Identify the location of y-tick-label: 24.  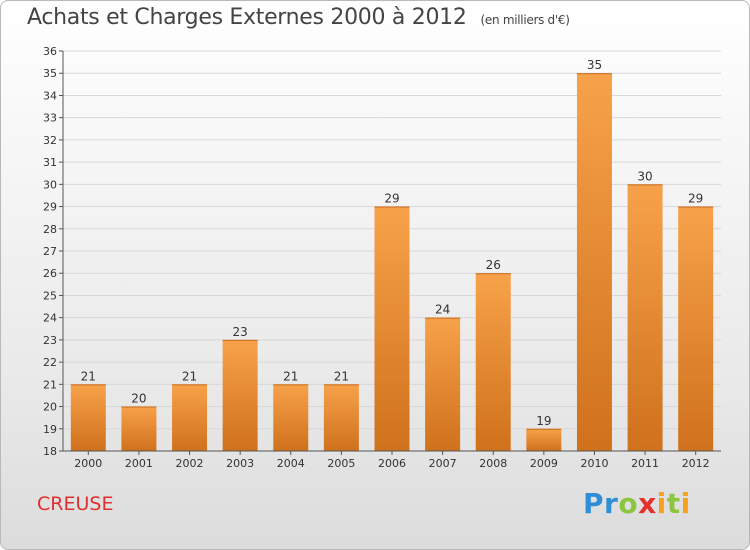
(50, 318).